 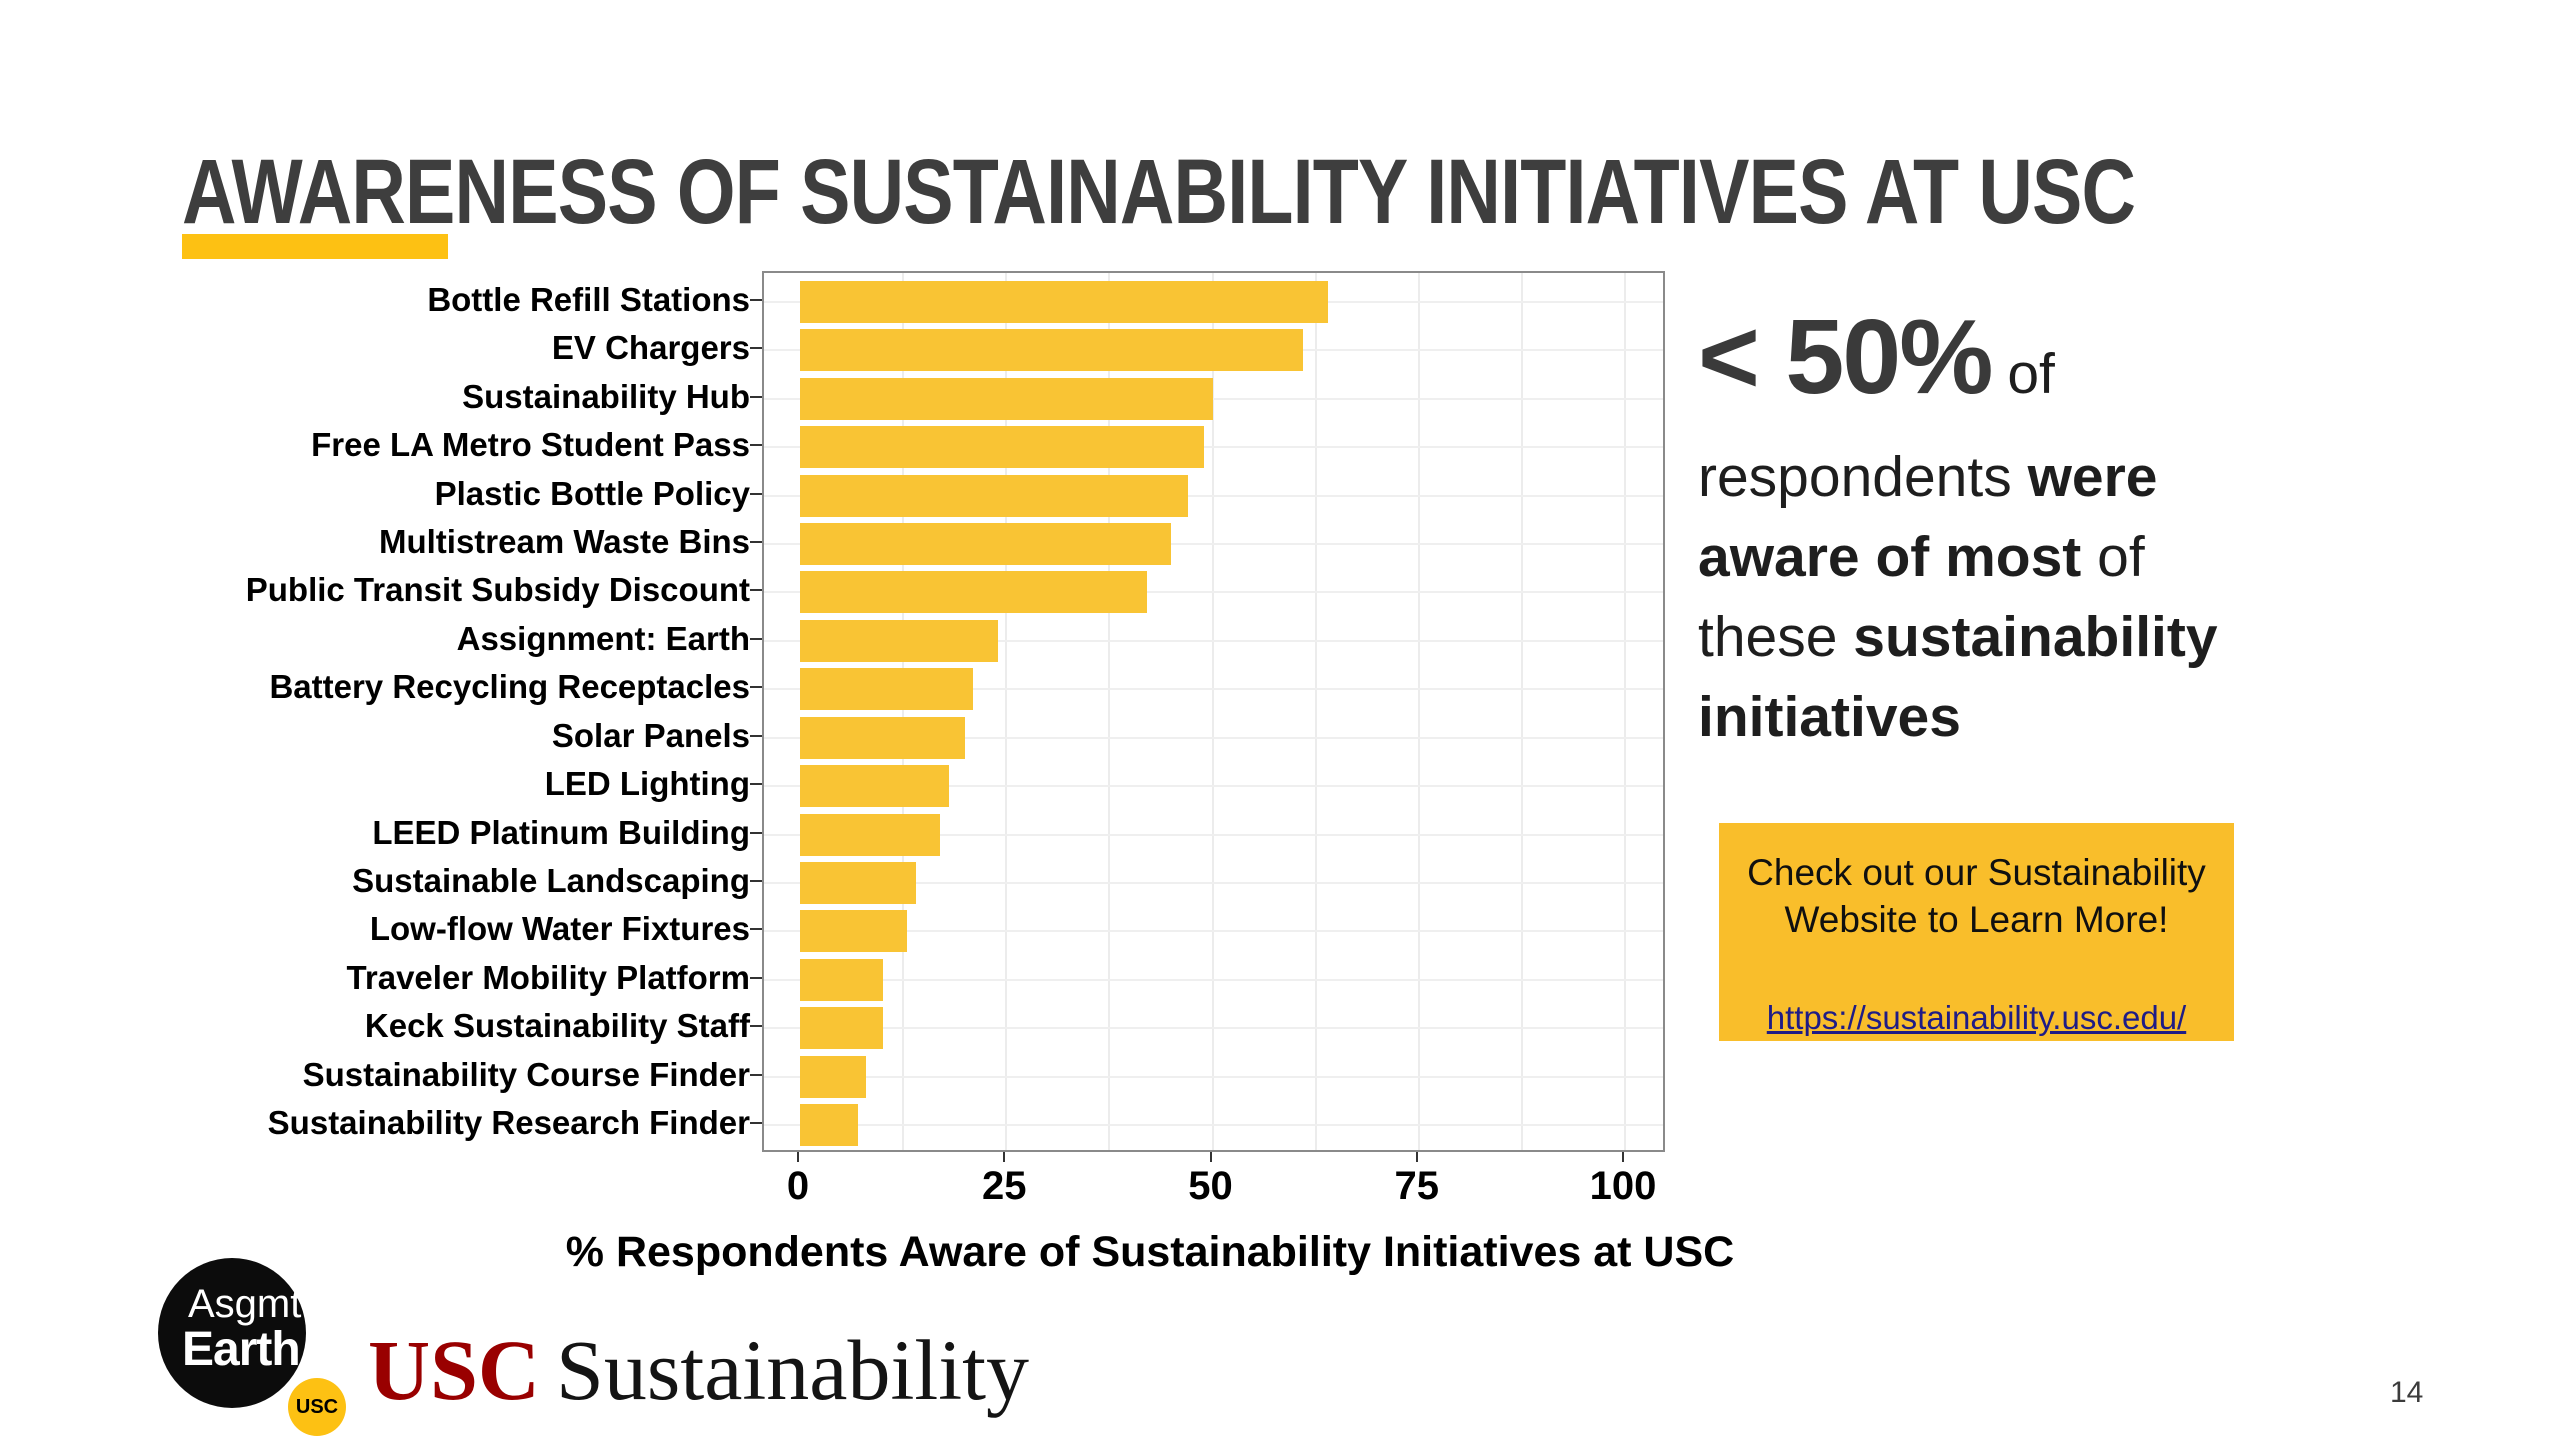 I want to click on category-label: Keck Sustainability Staff, so click(x=557, y=1026).